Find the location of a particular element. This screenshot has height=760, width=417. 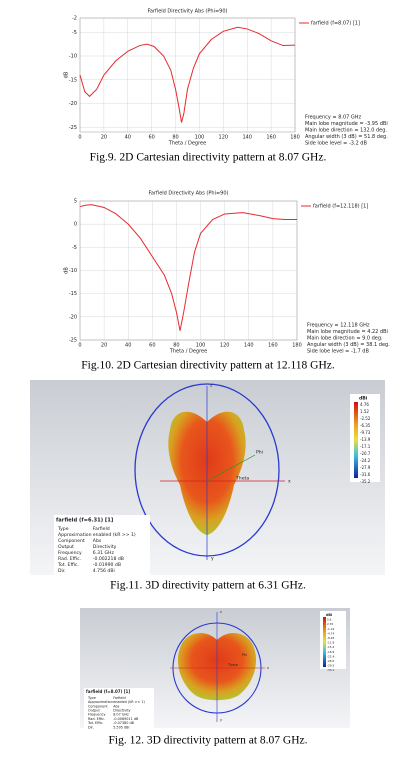

annotation: Main lobe magnitude = 4.22 dBi is located at coordinates (347, 332).